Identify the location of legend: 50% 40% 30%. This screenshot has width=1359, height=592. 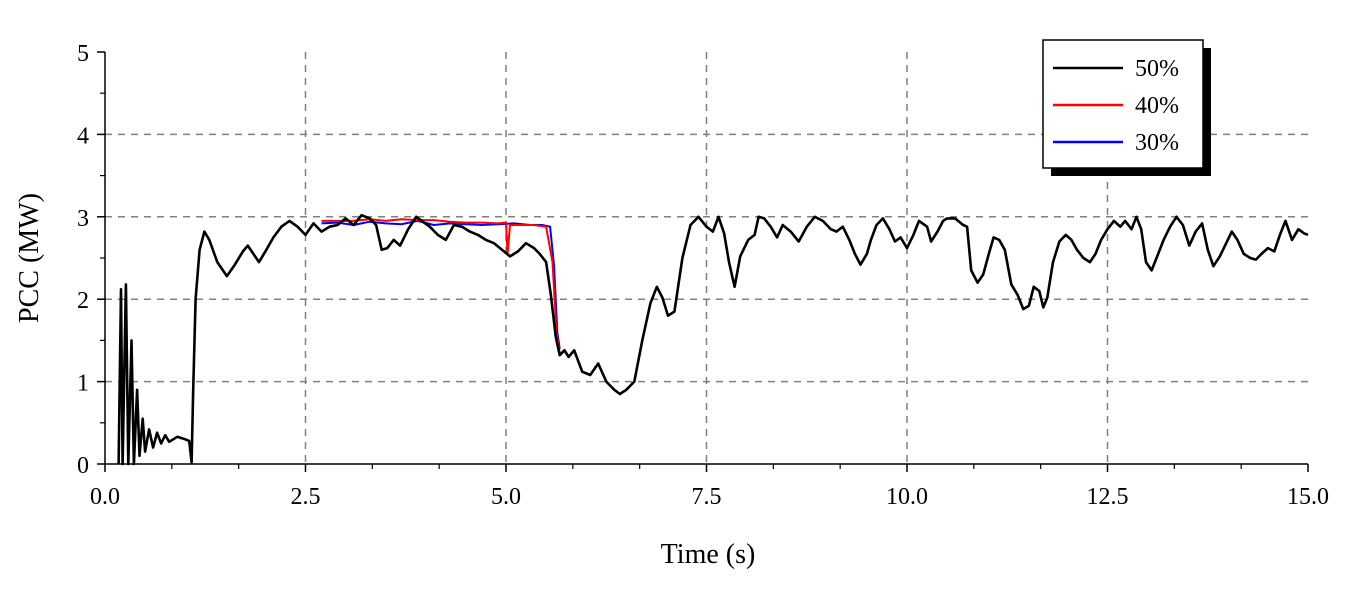
(1126, 107).